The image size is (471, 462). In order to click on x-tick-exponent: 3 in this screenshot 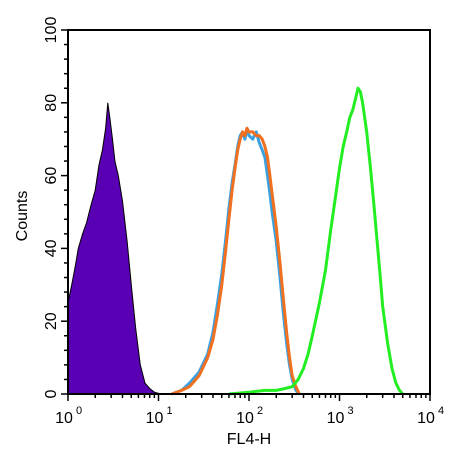, I will do `click(350, 411)`.